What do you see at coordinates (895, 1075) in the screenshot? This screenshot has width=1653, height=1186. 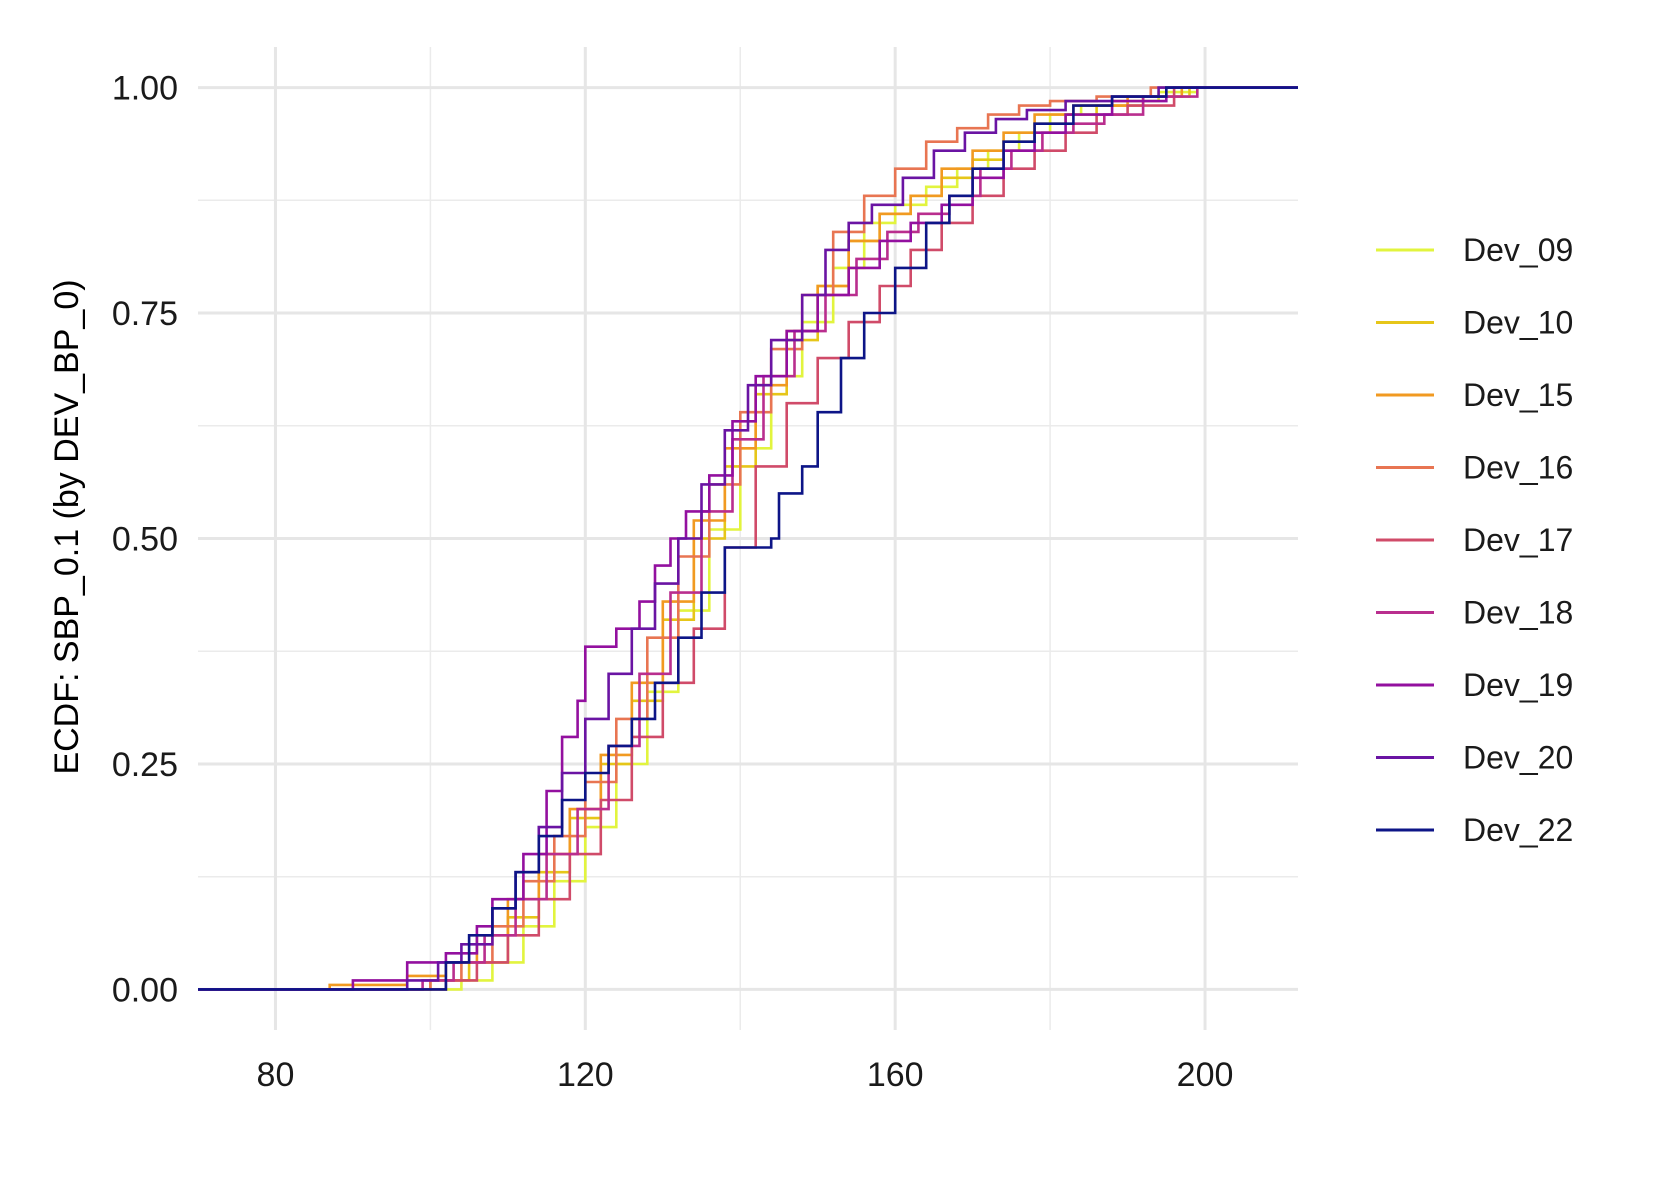 I see `x-tick-label: 160` at bounding box center [895, 1075].